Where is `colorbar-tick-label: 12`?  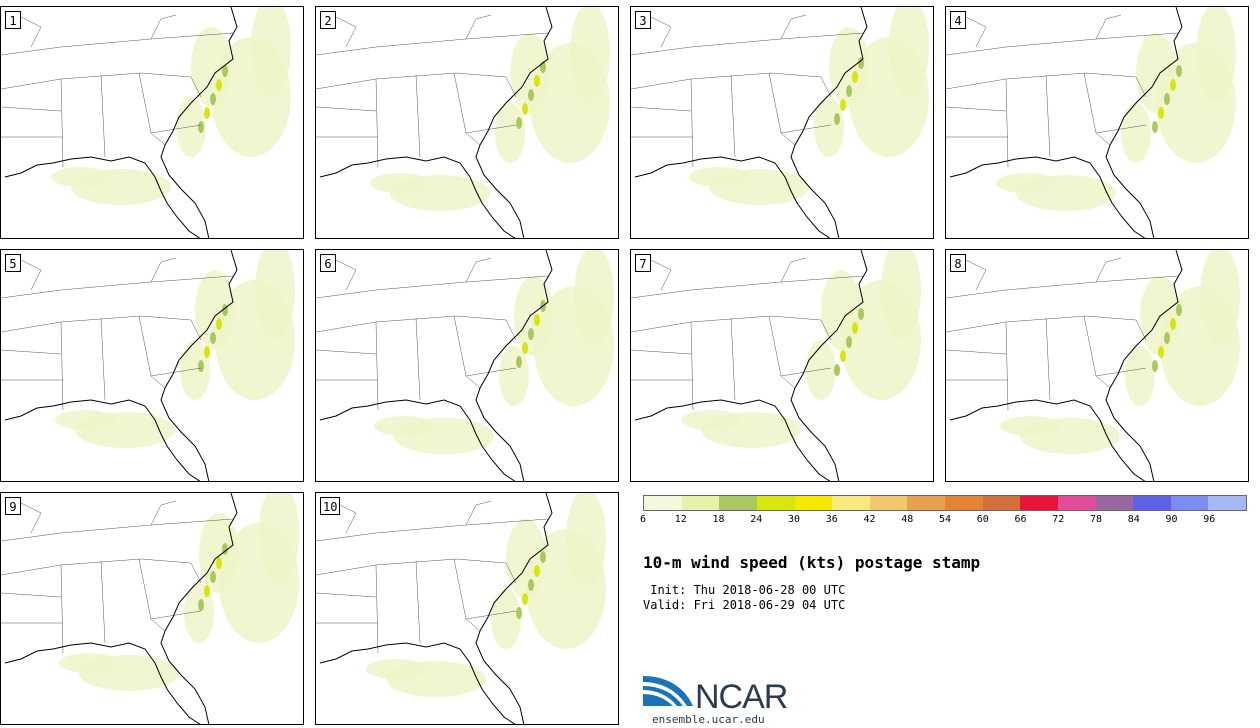
colorbar-tick-label: 12 is located at coordinates (680, 519).